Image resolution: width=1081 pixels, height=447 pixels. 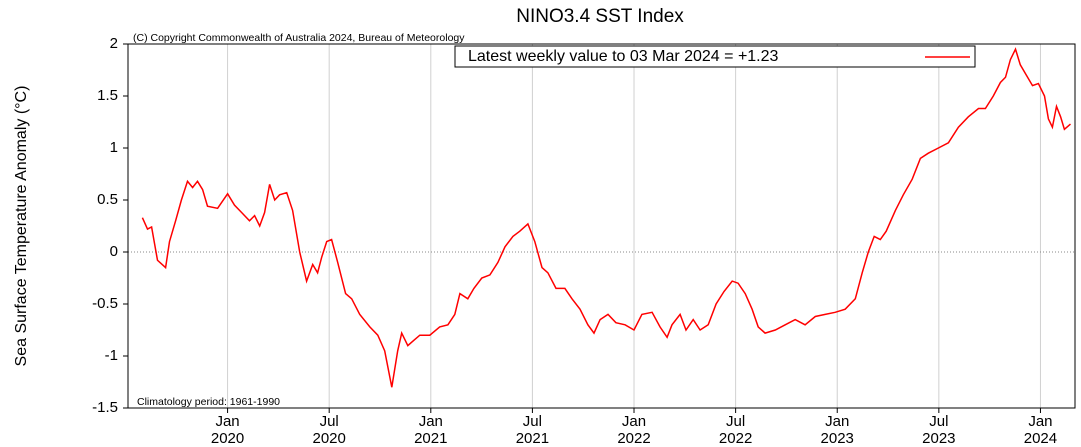 What do you see at coordinates (107, 199) in the screenshot?
I see `y-tick-label: 0.5` at bounding box center [107, 199].